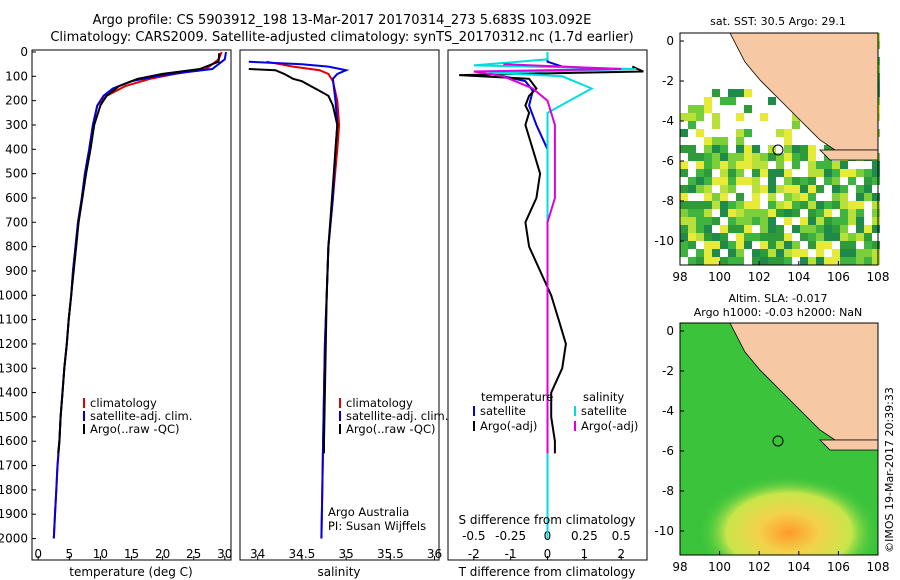  I want to click on depth-tick-label: 1900, so click(14, 514).